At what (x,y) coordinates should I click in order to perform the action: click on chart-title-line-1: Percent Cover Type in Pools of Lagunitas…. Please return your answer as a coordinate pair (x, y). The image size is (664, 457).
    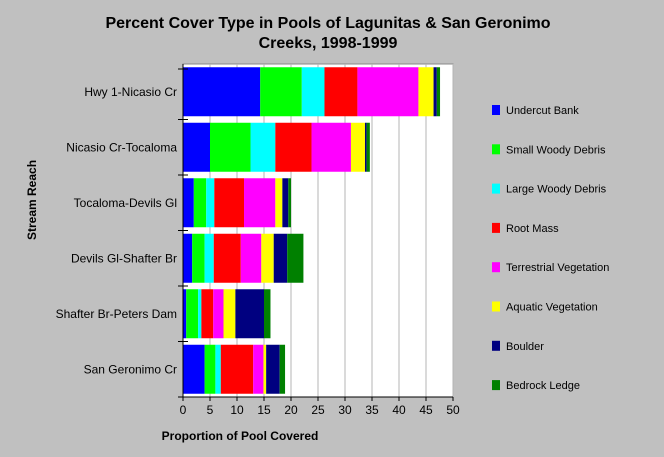
    Looking at the image, I should click on (327, 23).